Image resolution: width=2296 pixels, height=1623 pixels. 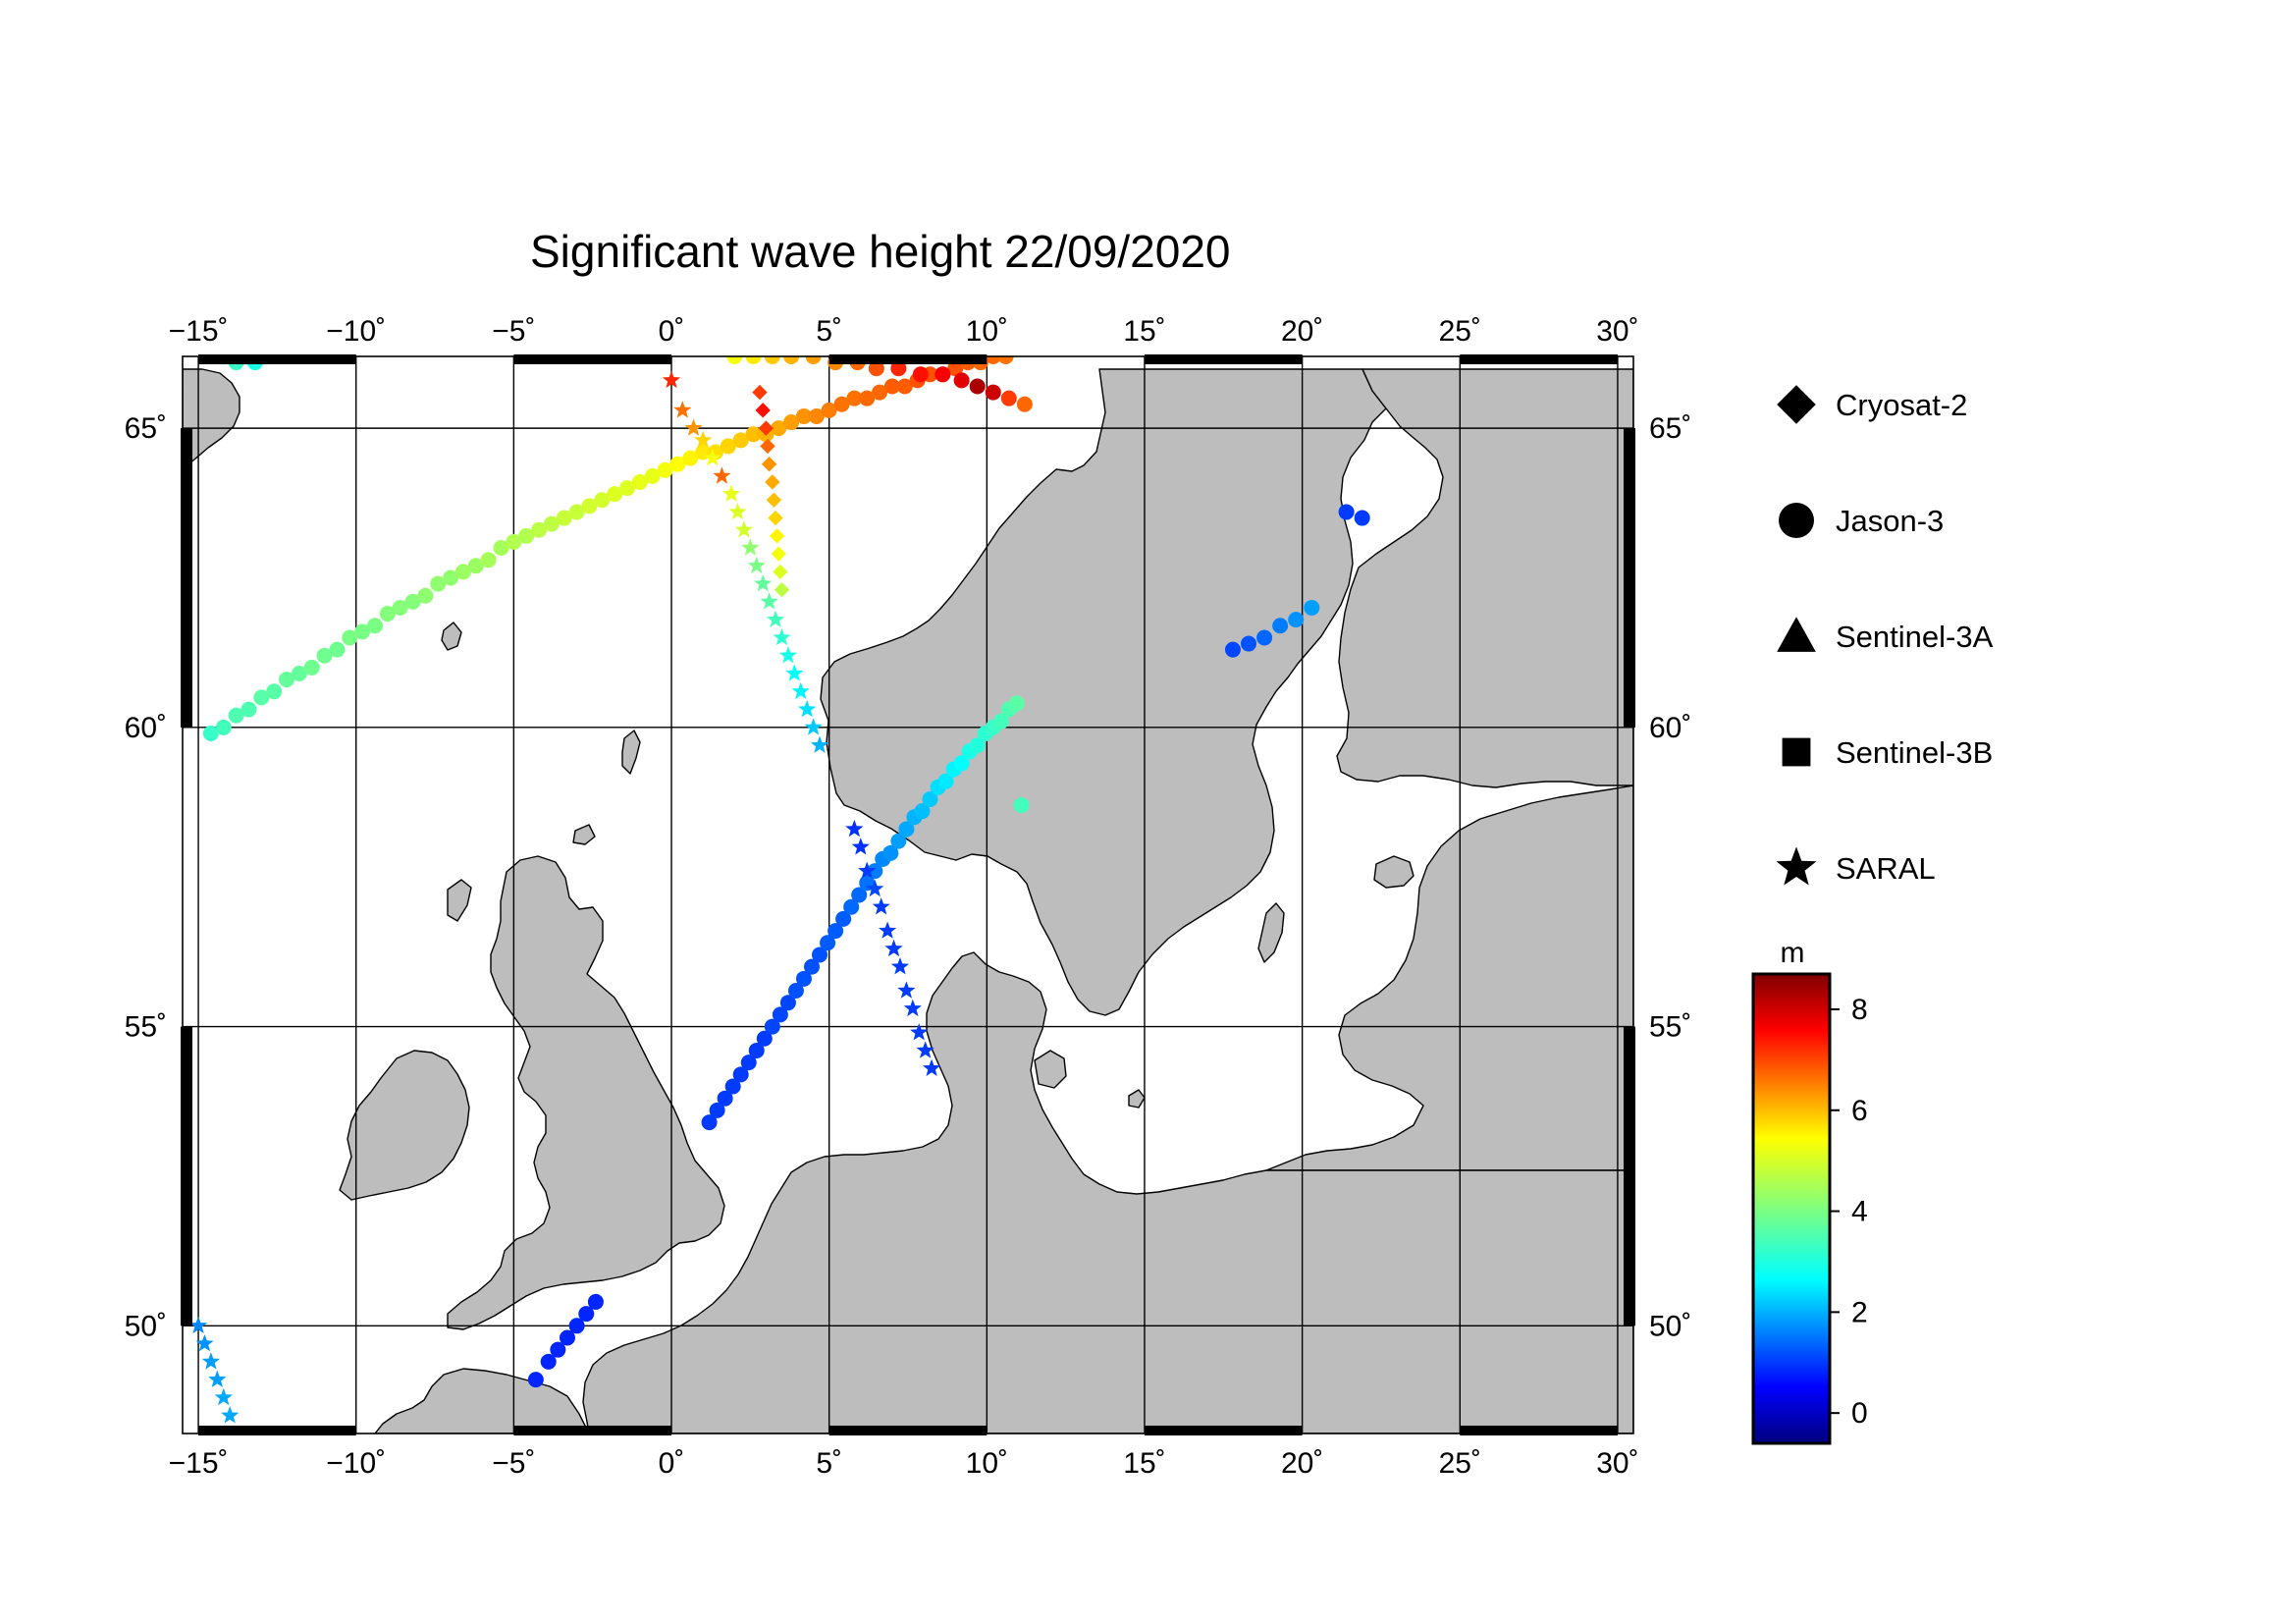 I want to click on lat-tick-label-right: 55˚, so click(x=1670, y=1027).